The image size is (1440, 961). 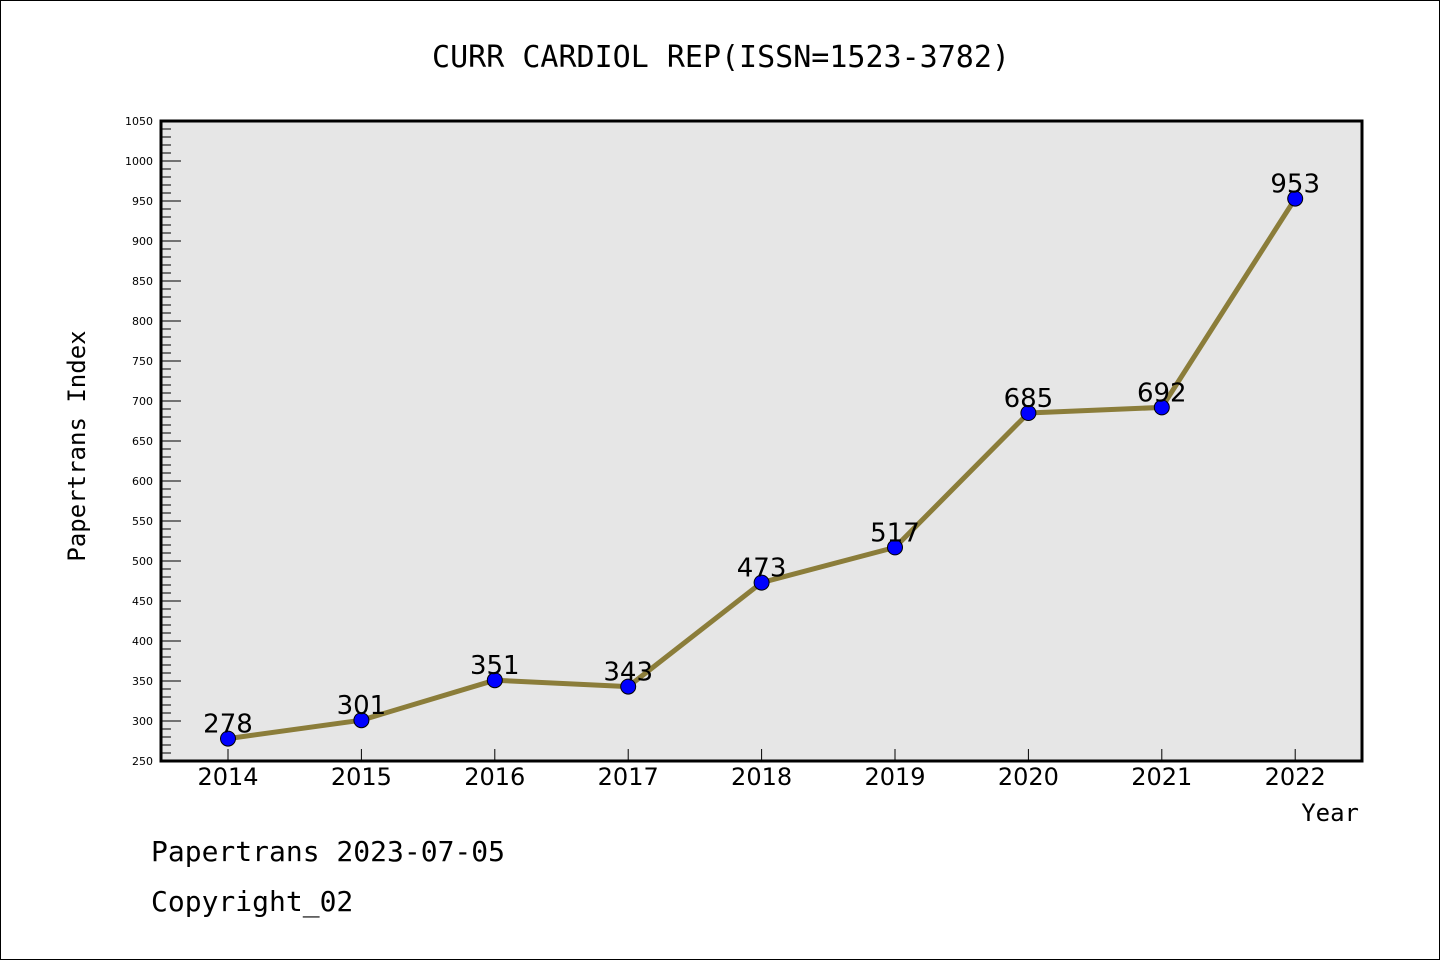 What do you see at coordinates (1161, 777) in the screenshot?
I see `x-tick-label: 2021` at bounding box center [1161, 777].